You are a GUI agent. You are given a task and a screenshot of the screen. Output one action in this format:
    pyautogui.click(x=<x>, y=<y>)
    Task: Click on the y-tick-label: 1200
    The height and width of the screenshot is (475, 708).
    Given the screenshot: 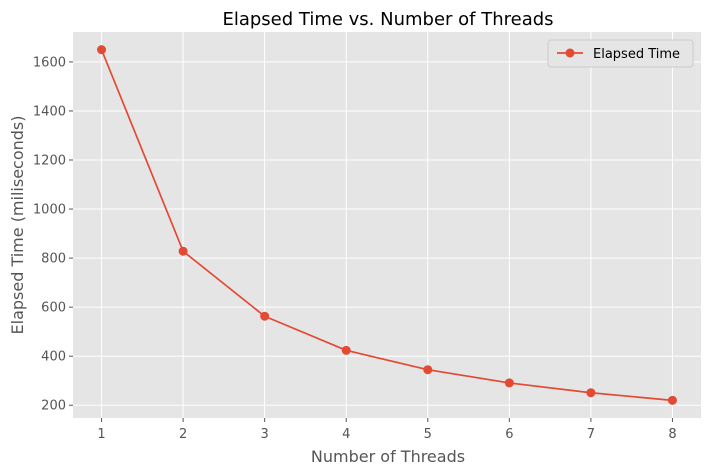 What is the action you would take?
    pyautogui.click(x=49, y=161)
    